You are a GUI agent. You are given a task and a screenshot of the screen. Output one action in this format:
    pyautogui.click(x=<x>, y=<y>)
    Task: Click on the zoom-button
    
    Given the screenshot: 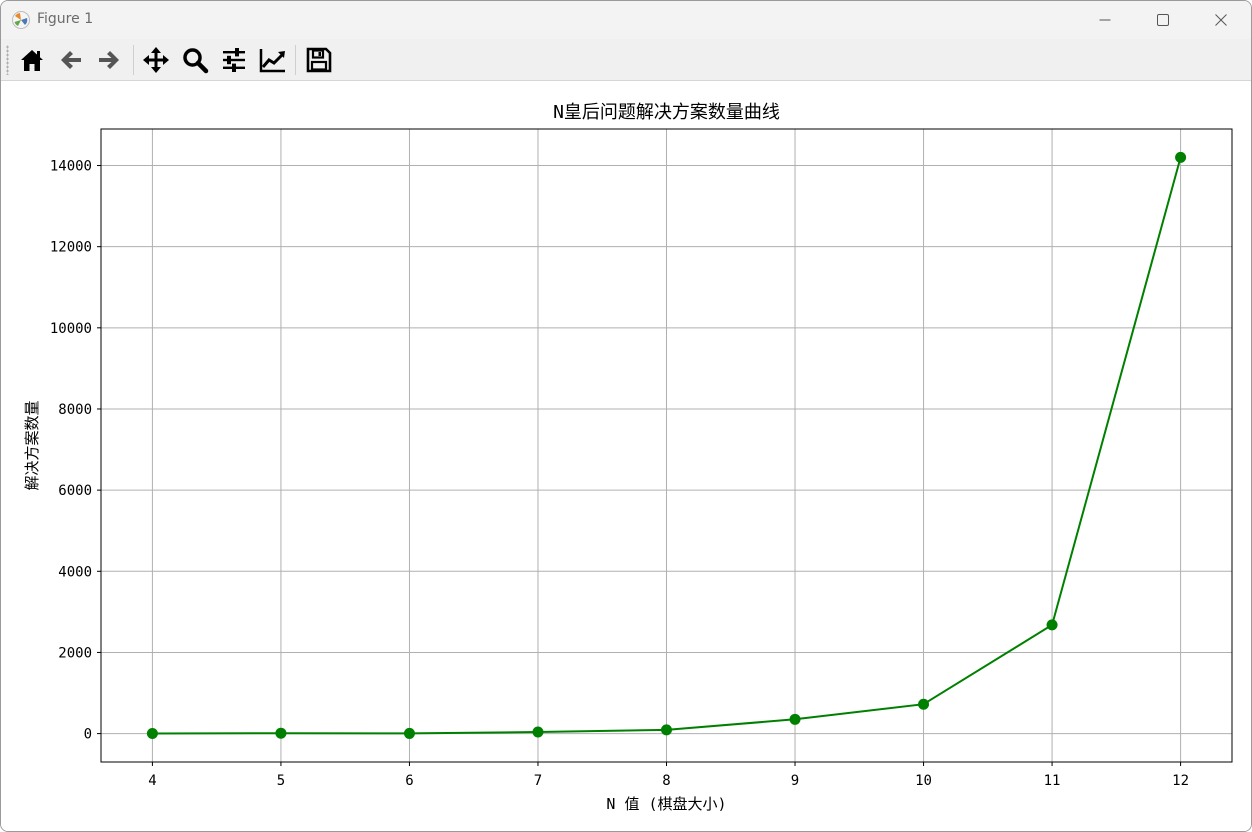 What is the action you would take?
    pyautogui.click(x=195, y=60)
    